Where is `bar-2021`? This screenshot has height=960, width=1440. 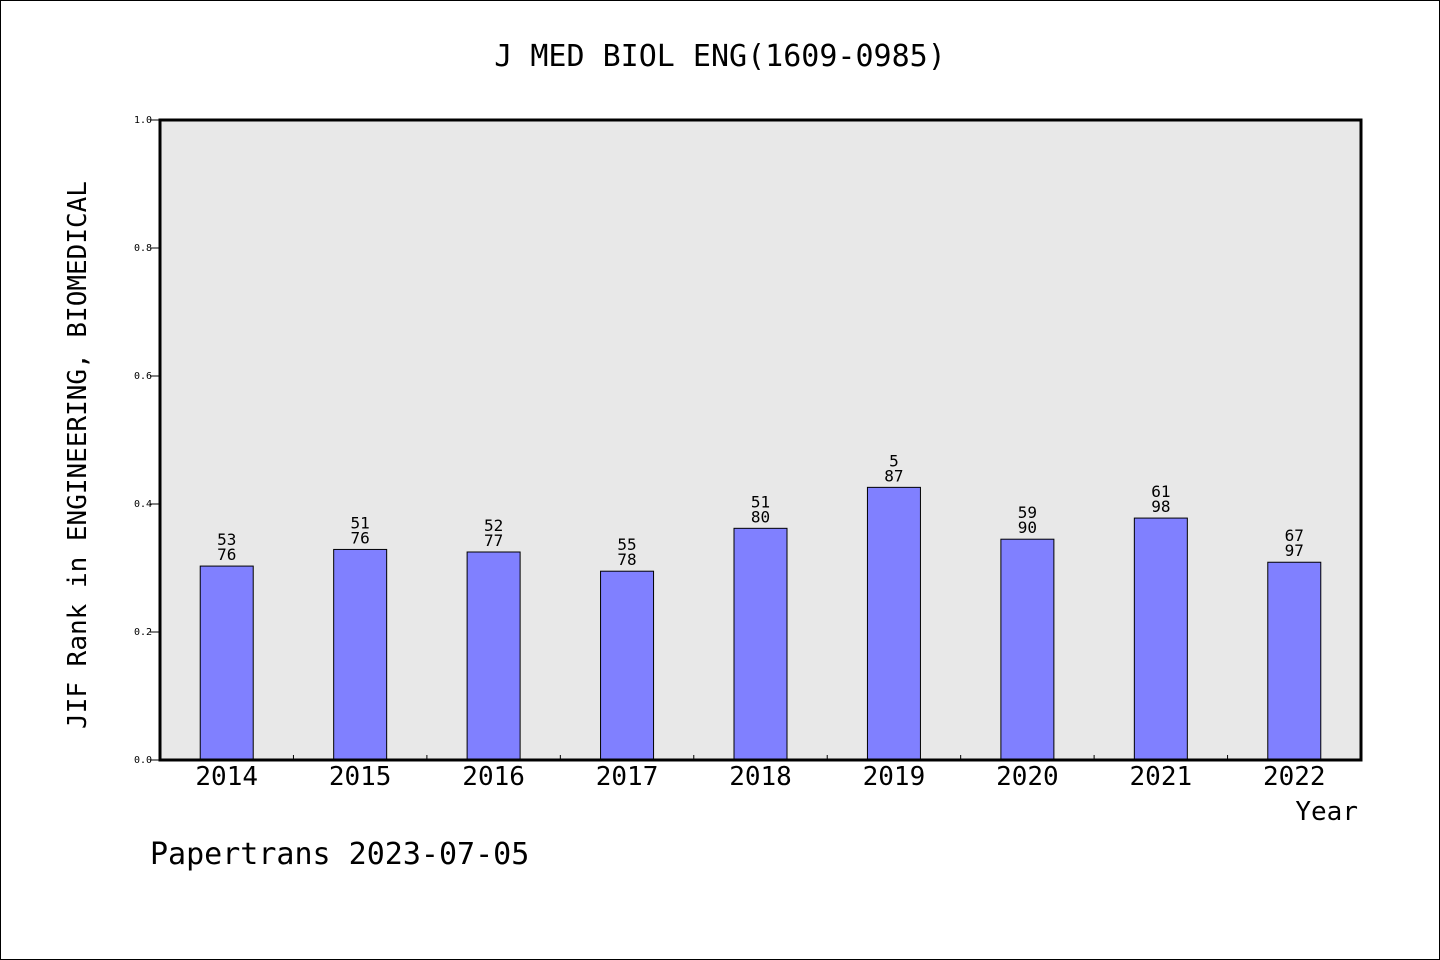 bar-2021 is located at coordinates (1160, 639).